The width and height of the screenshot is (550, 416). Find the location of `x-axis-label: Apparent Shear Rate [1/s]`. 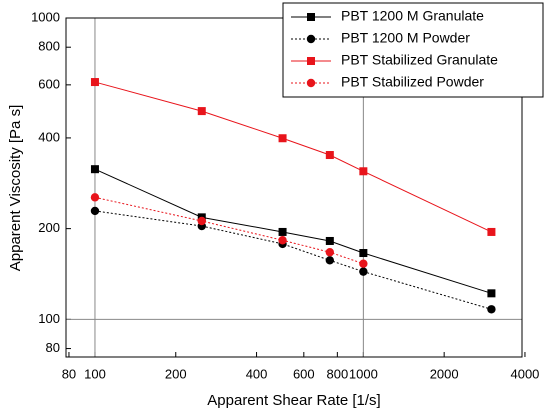

x-axis-label: Apparent Shear Rate [1/s] is located at coordinates (293, 400).